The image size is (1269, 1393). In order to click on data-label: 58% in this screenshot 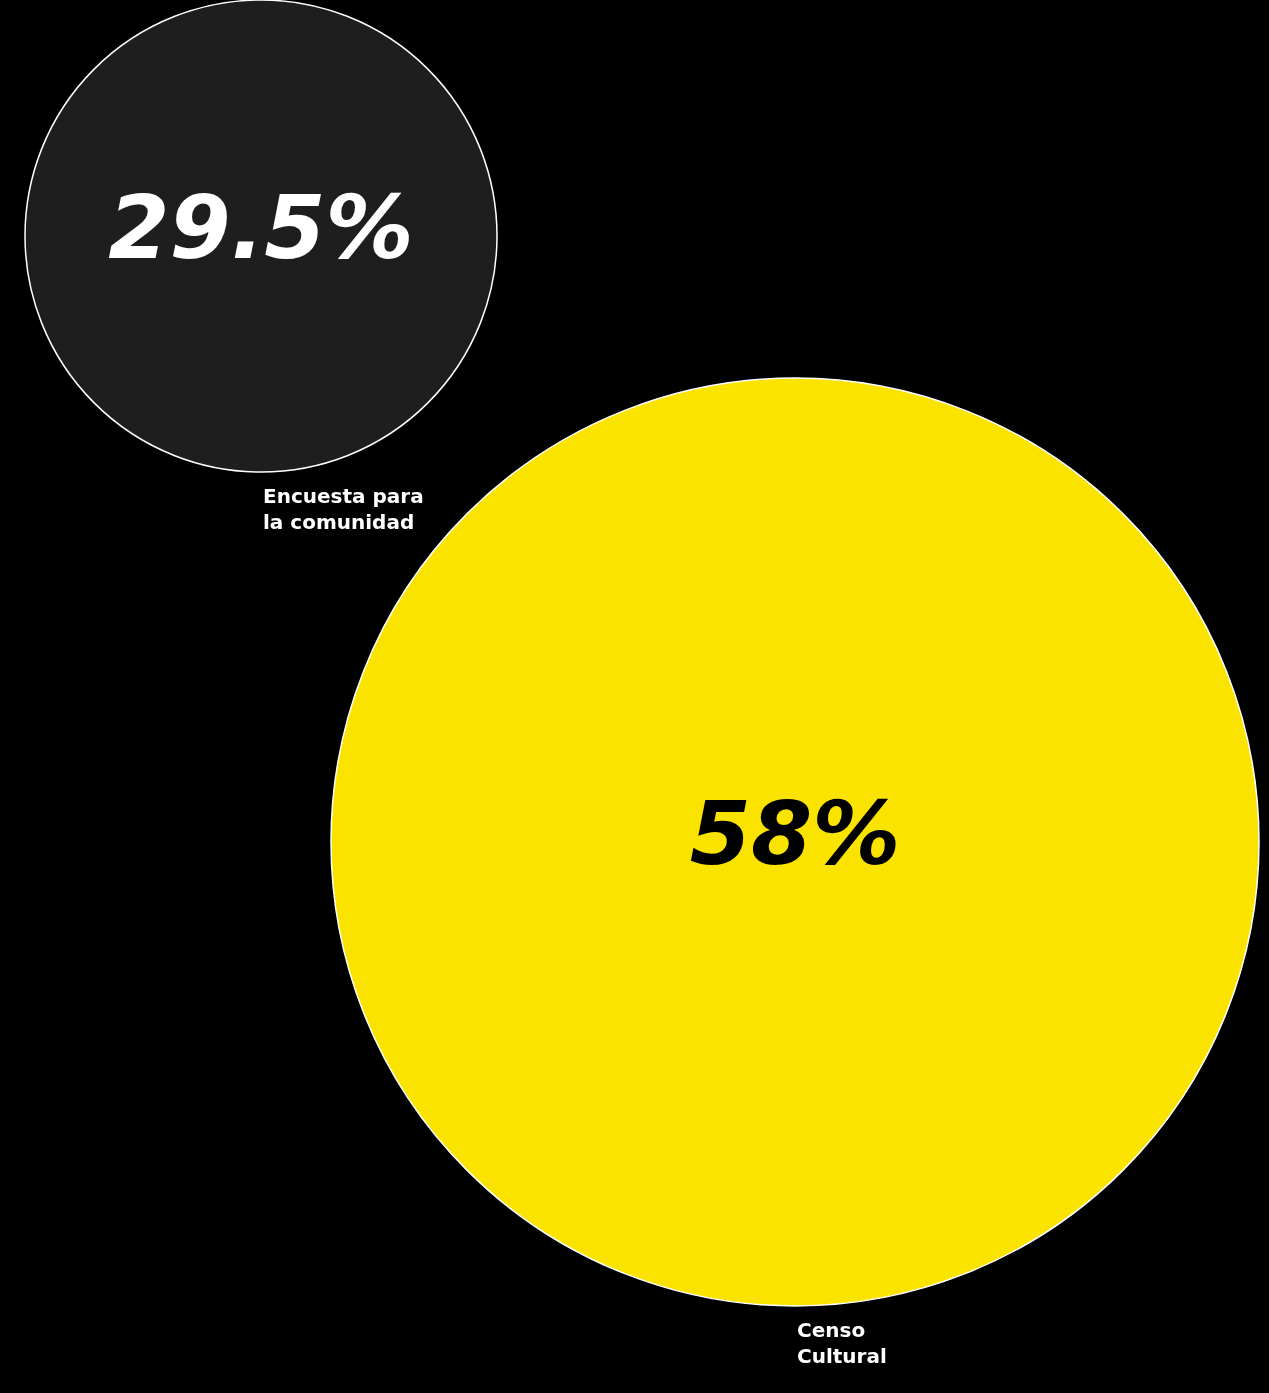, I will do `click(795, 833)`.